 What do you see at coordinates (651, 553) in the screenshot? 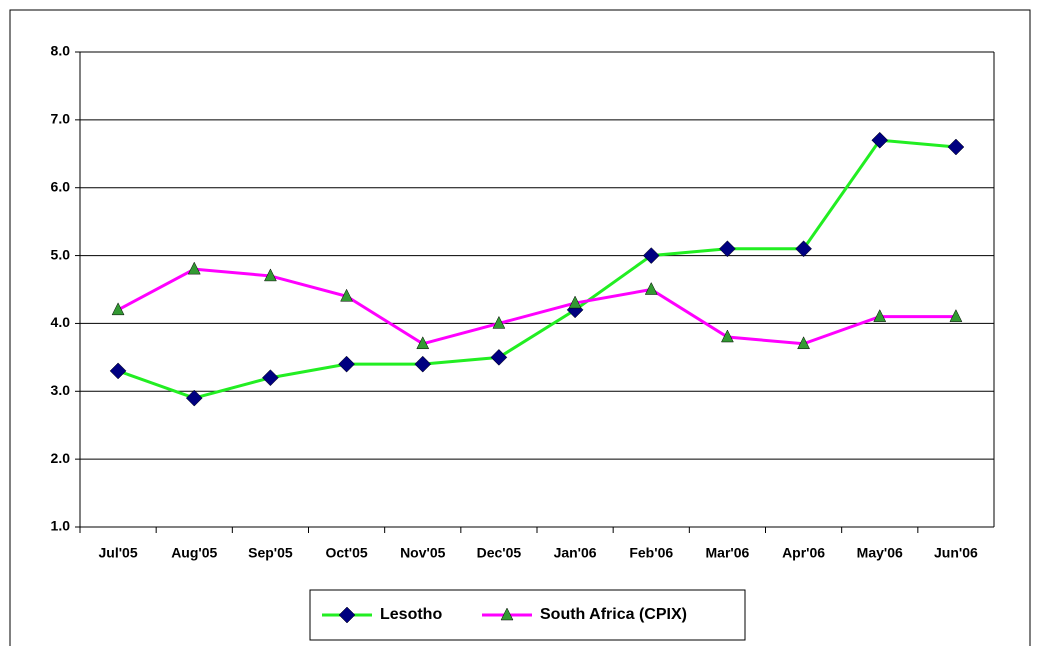
I see `x-tick-label: Feb'06` at bounding box center [651, 553].